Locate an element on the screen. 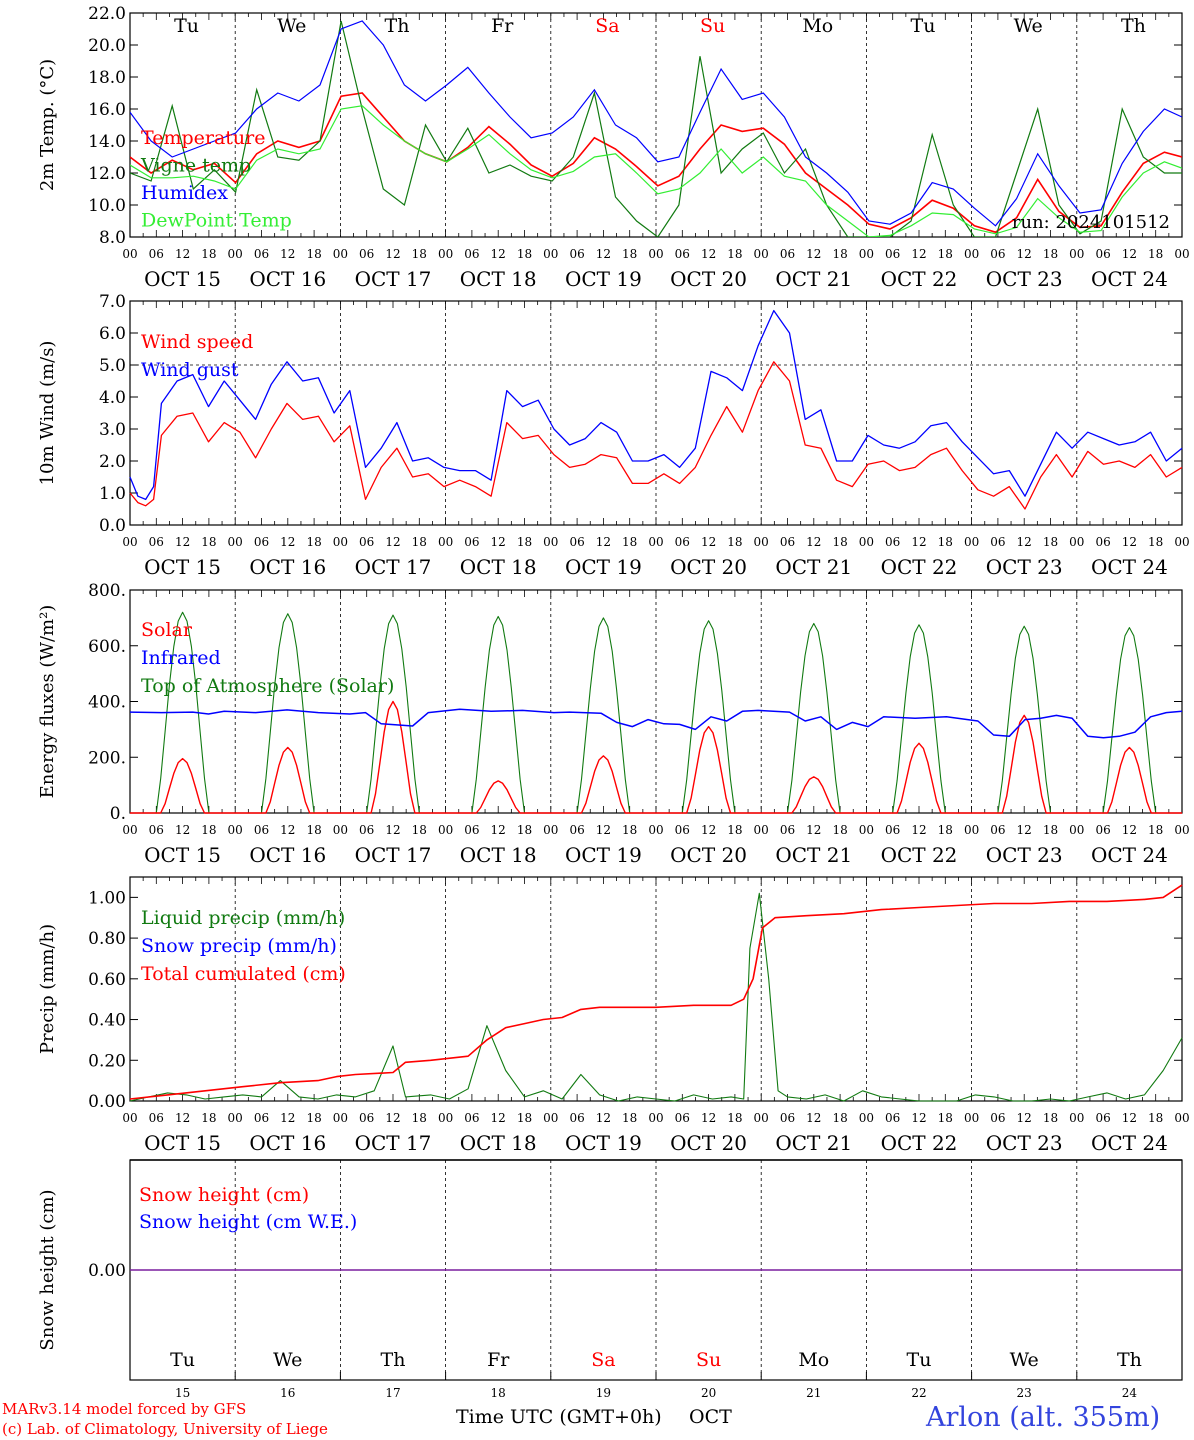  day-number-label: 15 is located at coordinates (182, 1393).